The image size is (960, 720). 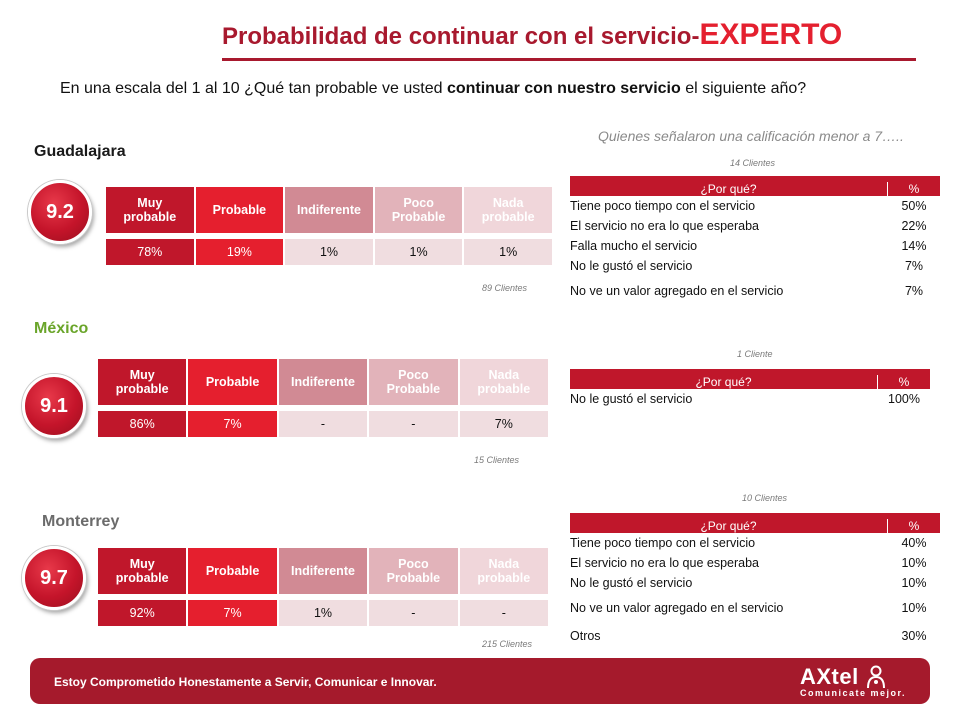 What do you see at coordinates (569, 59) in the screenshot?
I see `title-underline` at bounding box center [569, 59].